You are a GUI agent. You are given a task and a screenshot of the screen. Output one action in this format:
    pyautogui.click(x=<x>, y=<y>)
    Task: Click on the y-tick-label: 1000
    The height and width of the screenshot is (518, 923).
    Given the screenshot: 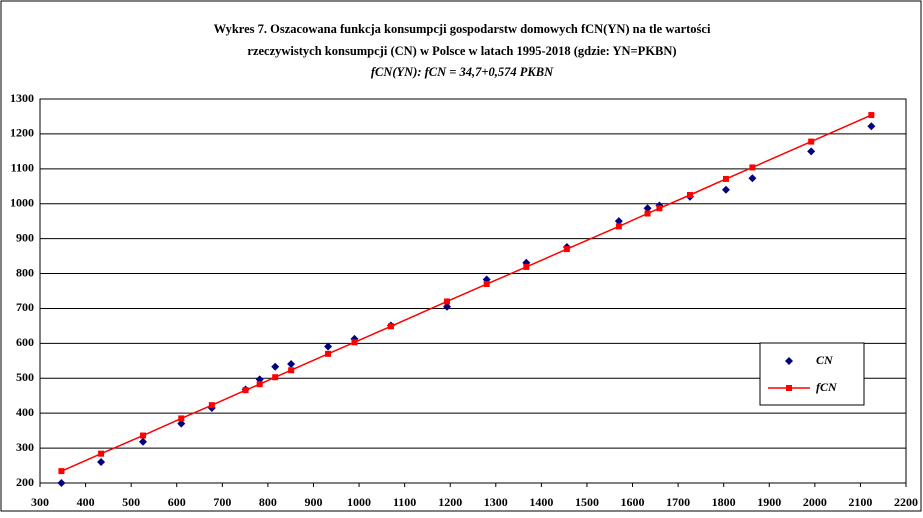 What is the action you would take?
    pyautogui.click(x=22, y=202)
    